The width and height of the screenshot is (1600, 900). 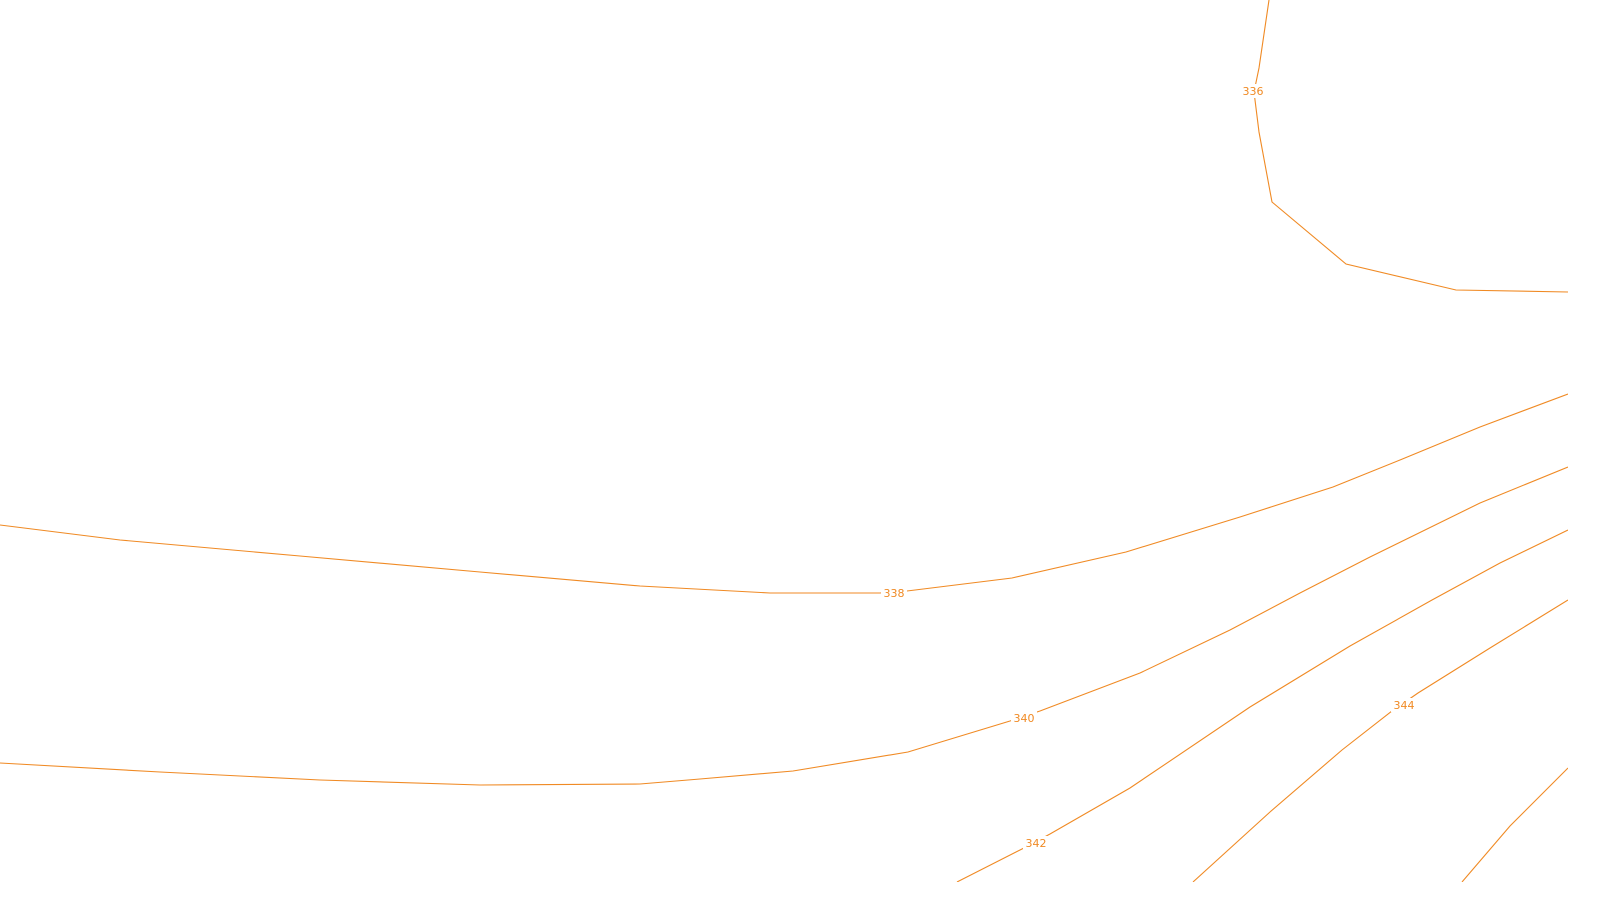 I want to click on contour-label-338-group: 338, so click(x=894, y=593).